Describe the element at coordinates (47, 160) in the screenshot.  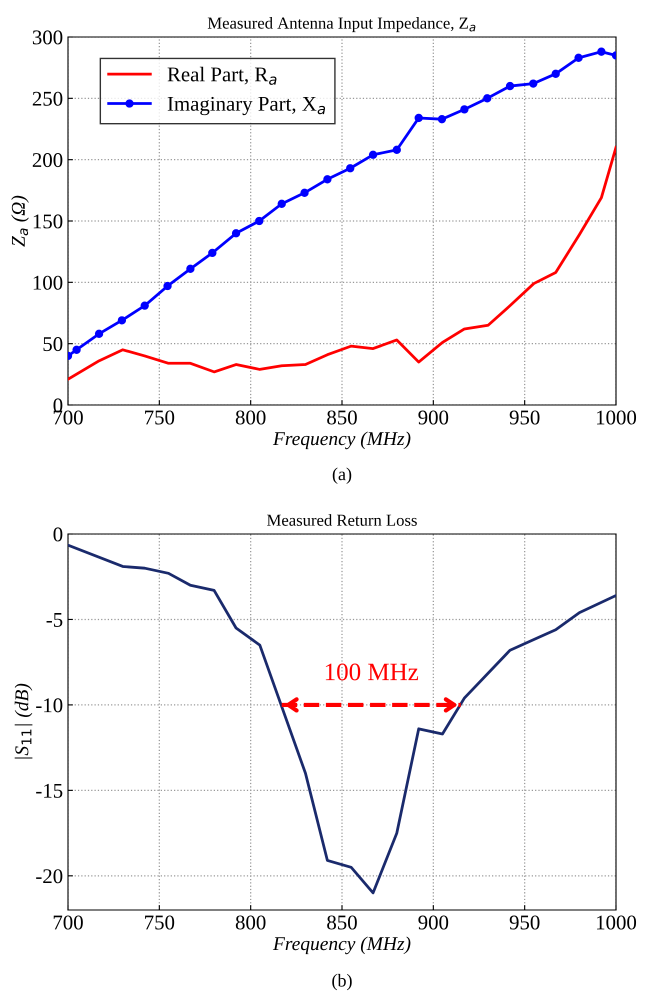
I see `y-tick-label: 200` at that location.